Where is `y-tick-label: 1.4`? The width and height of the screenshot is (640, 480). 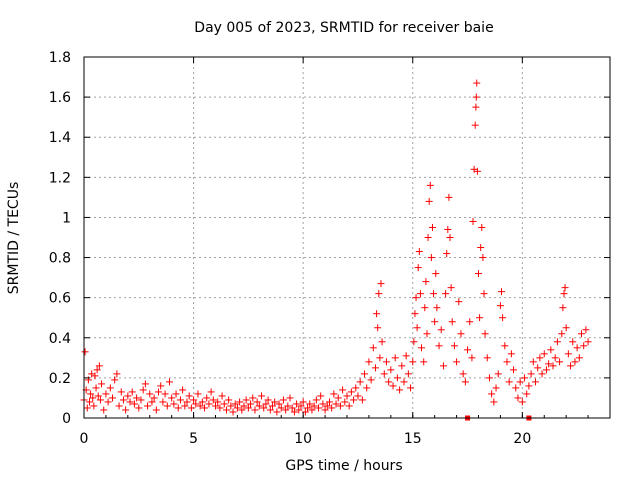 y-tick-label: 1.4 is located at coordinates (60, 138).